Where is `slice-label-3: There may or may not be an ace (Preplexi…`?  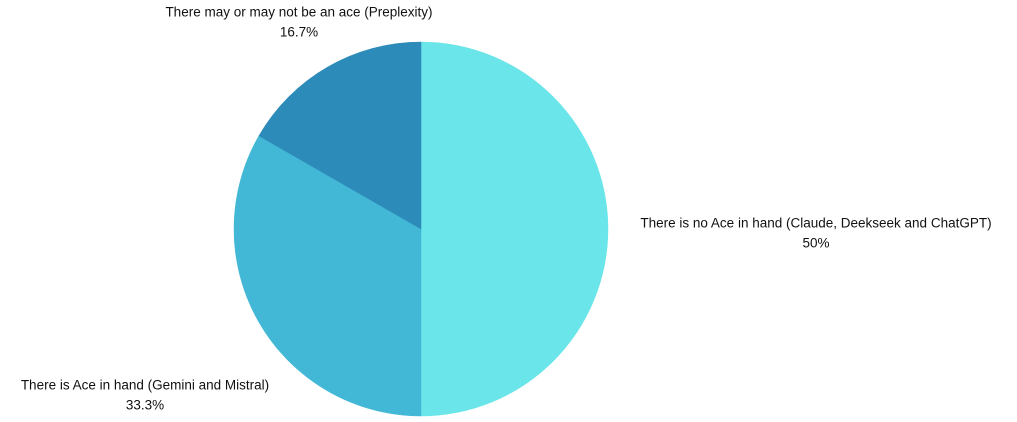
slice-label-3: There may or may not be an ace (Preplexi… is located at coordinates (298, 12).